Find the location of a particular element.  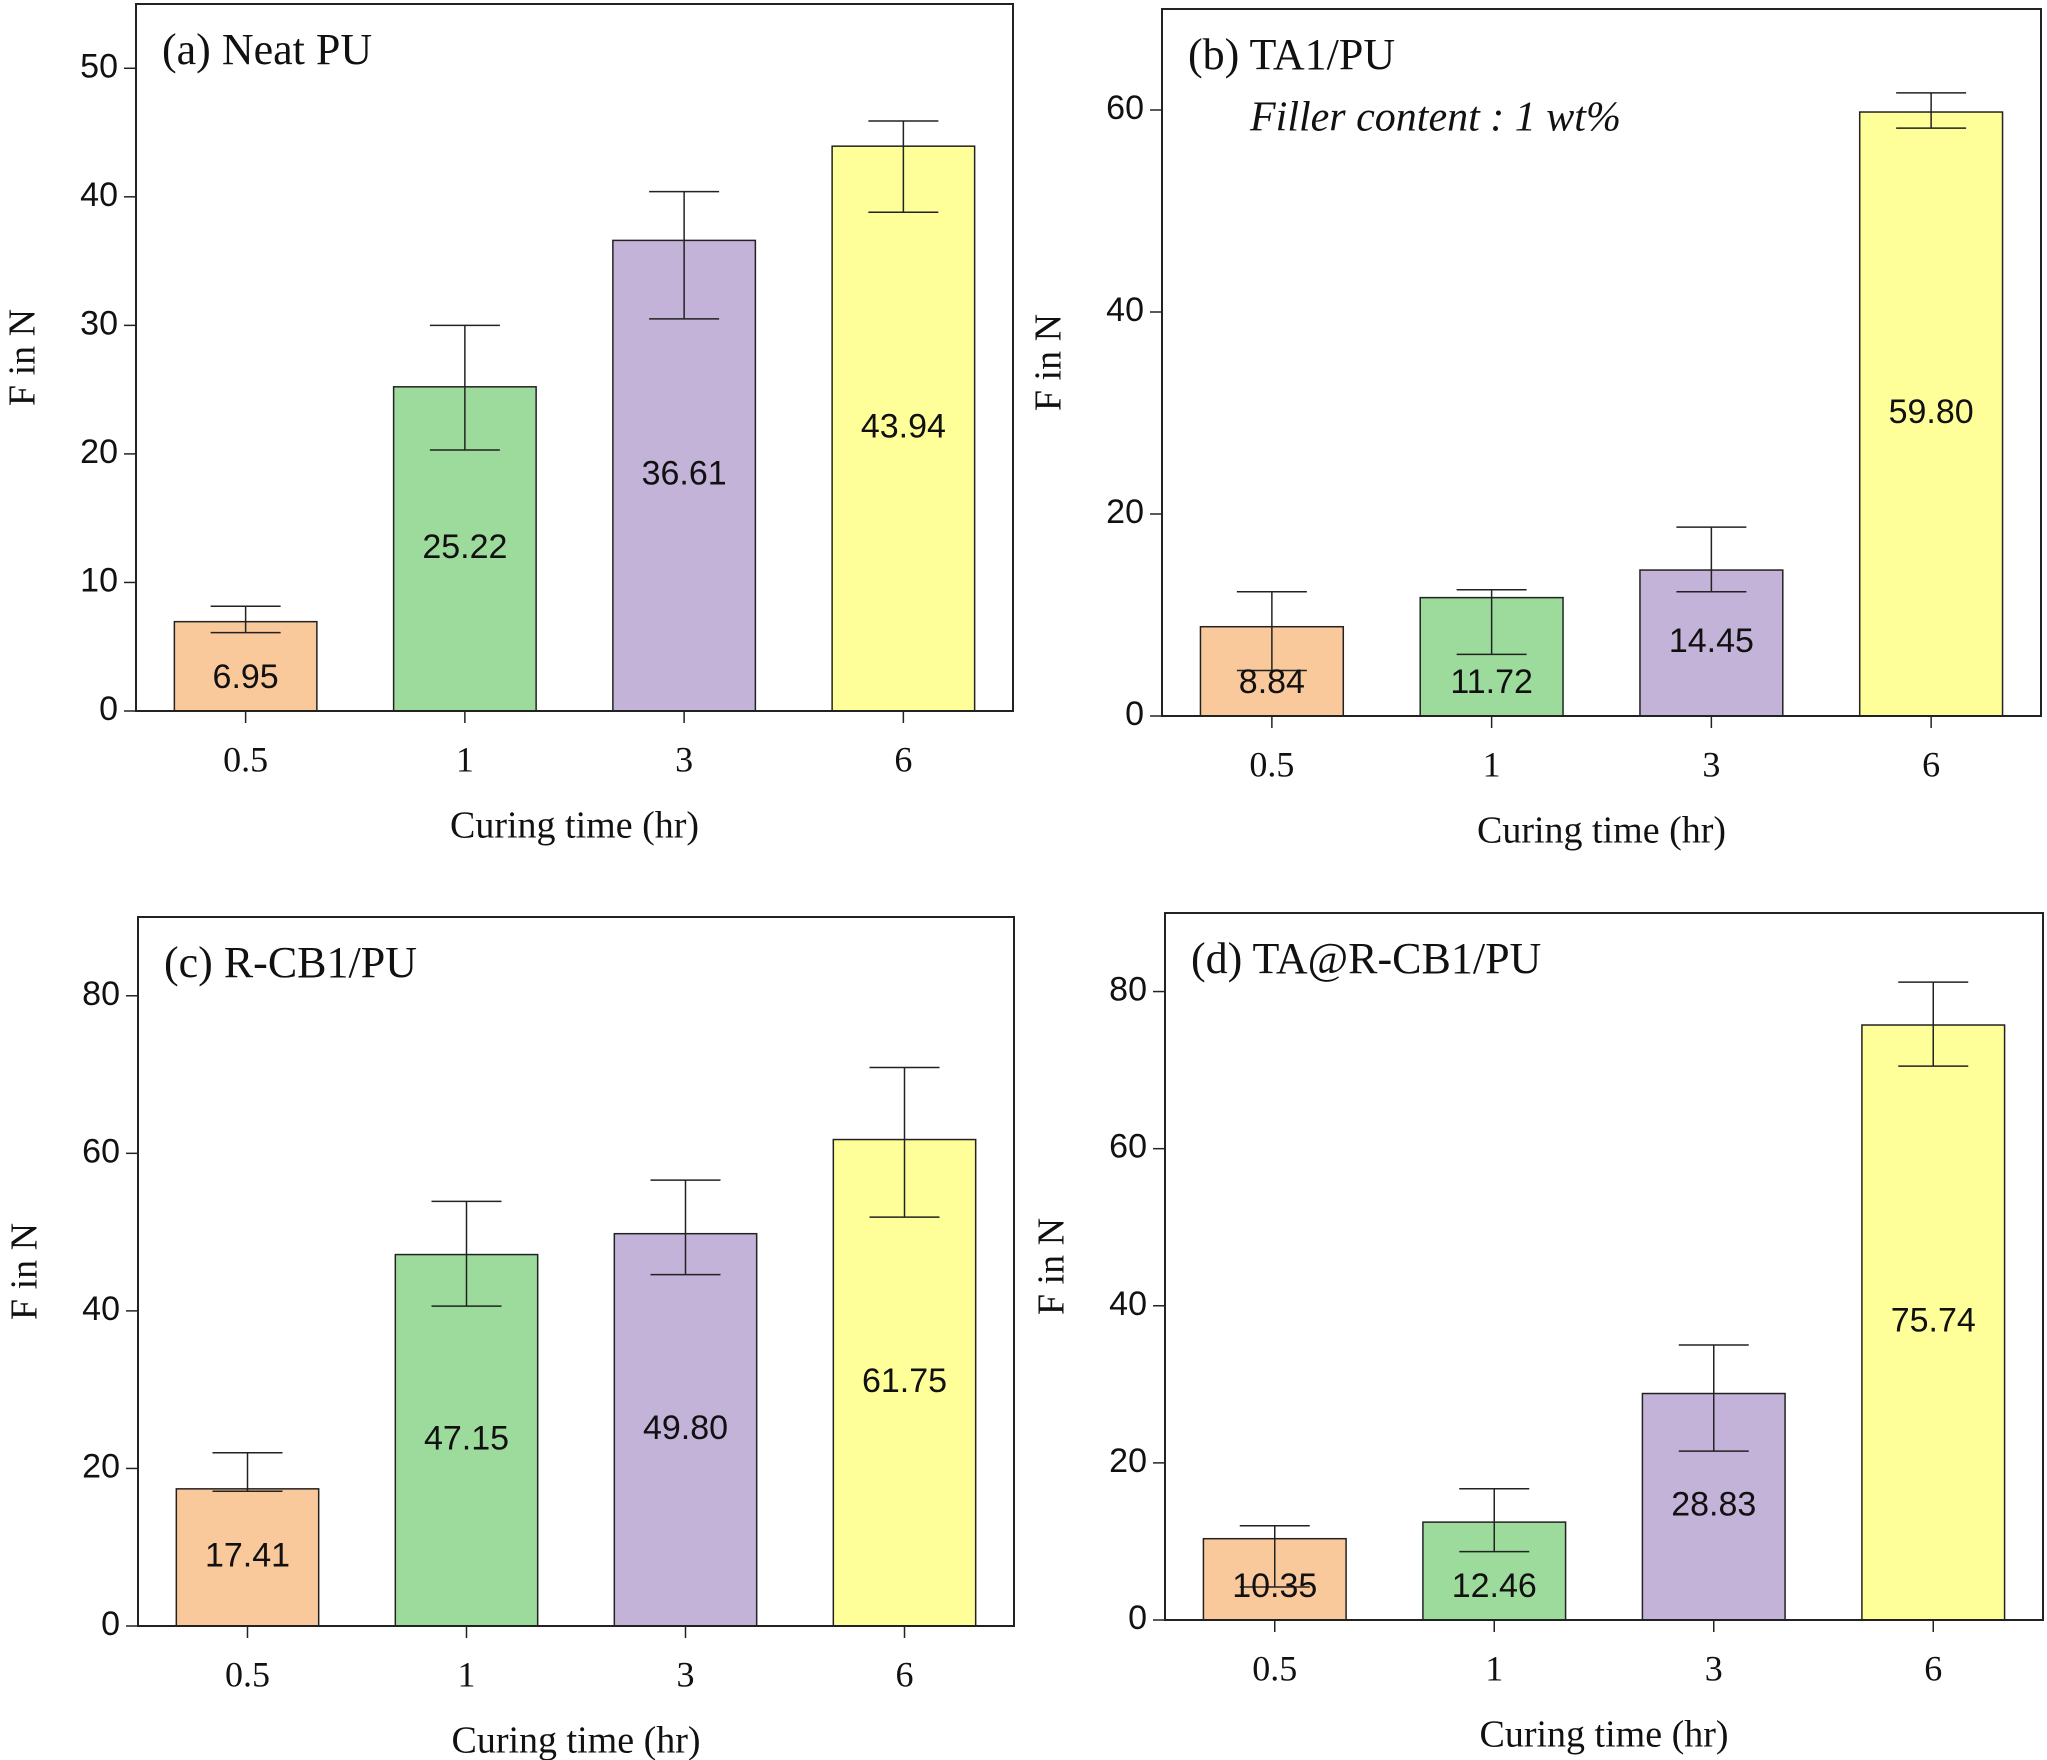

value-label: 61.75 is located at coordinates (904, 1381).